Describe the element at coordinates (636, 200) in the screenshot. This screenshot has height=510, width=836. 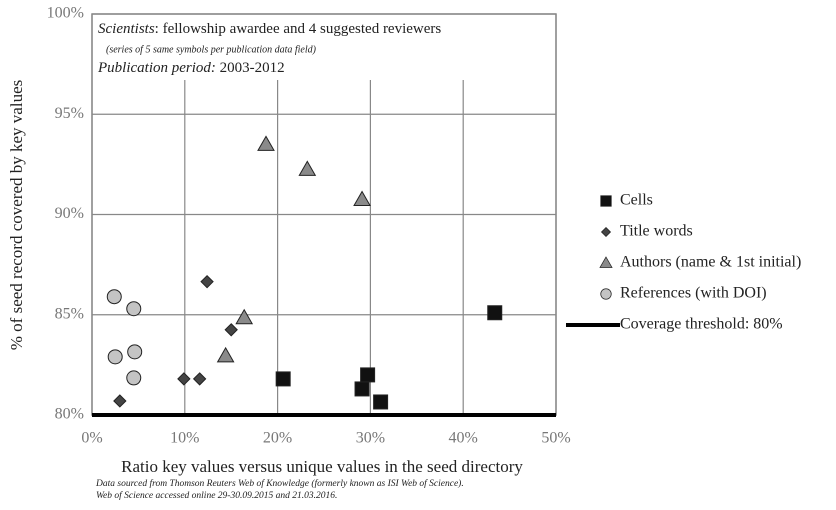
I see `legend-label: Cells` at that location.